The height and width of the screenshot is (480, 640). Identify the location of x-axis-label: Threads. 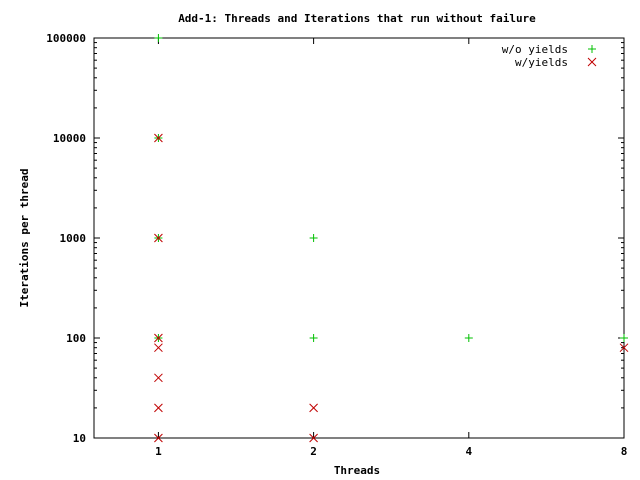
(357, 470).